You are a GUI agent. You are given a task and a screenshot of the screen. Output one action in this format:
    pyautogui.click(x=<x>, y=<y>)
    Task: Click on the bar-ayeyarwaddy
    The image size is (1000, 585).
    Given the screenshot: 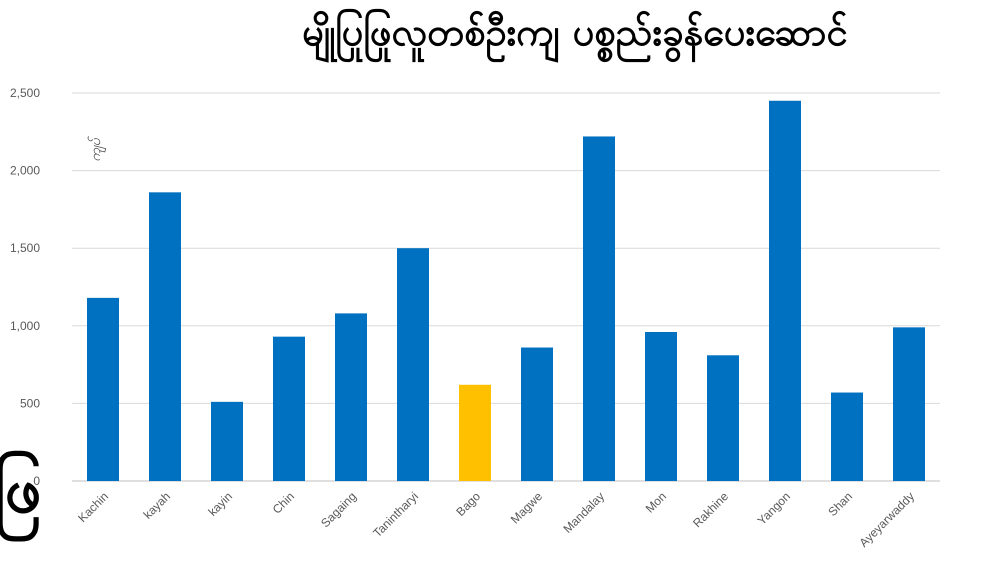 What is the action you would take?
    pyautogui.click(x=909, y=404)
    